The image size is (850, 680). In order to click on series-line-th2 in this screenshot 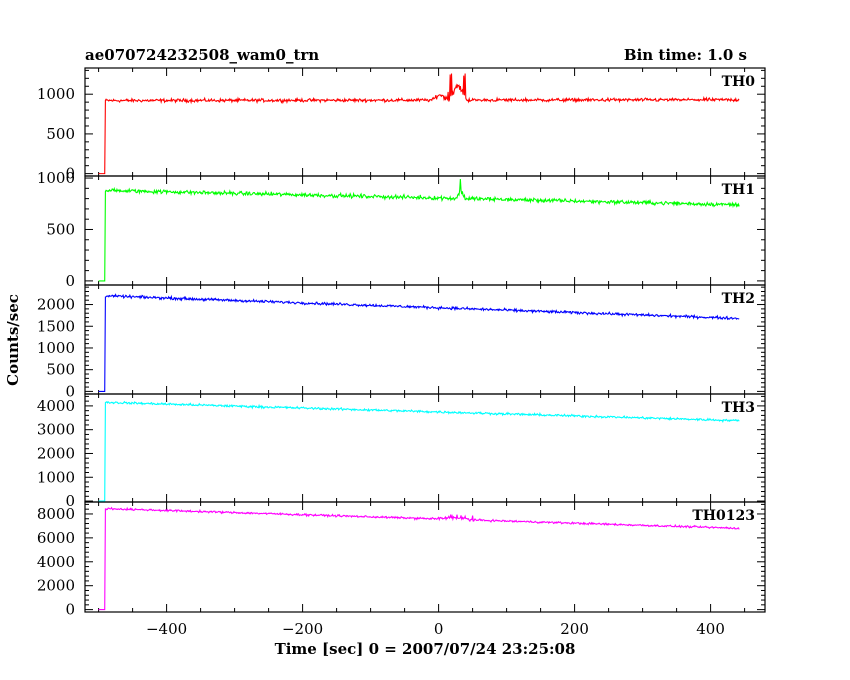, I will do `click(419, 342)`.